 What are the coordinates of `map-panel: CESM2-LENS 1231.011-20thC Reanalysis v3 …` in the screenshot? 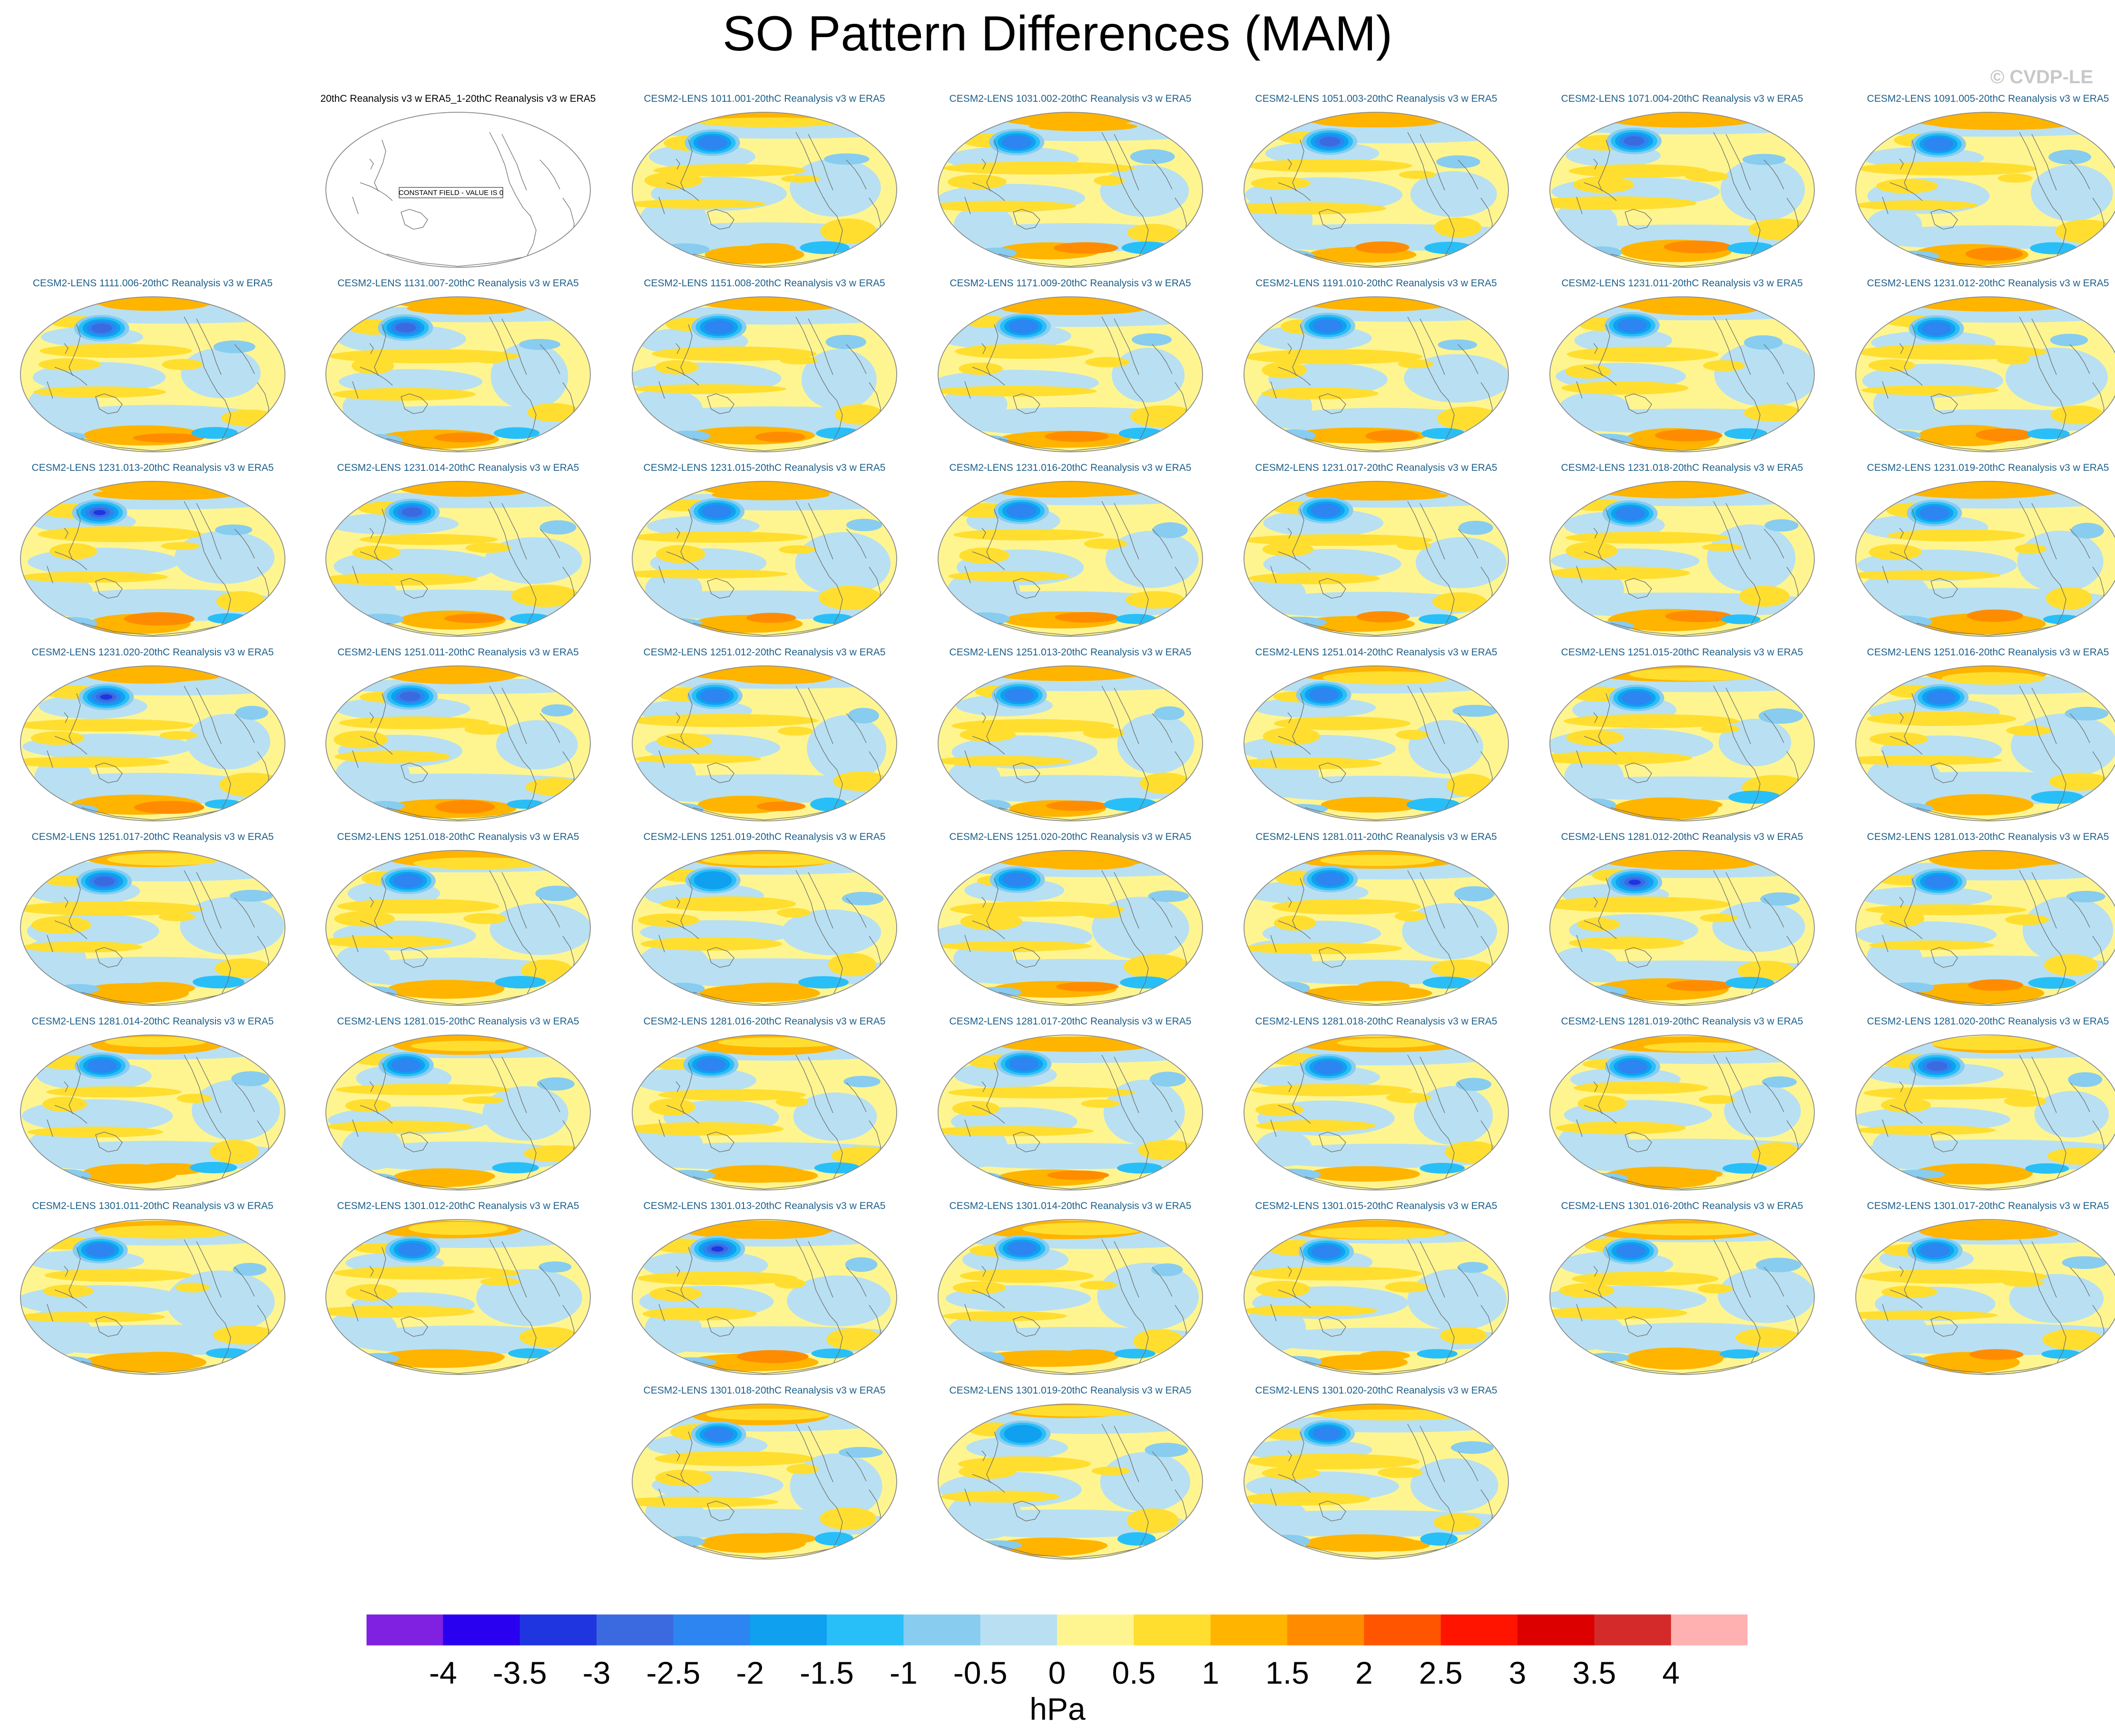 It's located at (1682, 371).